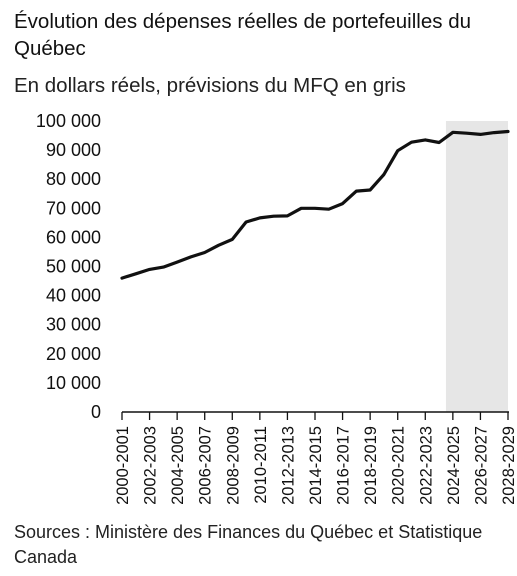 The image size is (517, 576). What do you see at coordinates (316, 465) in the screenshot?
I see `x-tick-label: 2014-2015` at bounding box center [316, 465].